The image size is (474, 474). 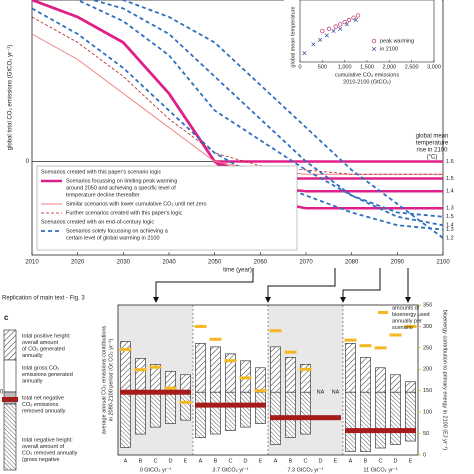 I want to click on schematic-note: CO₂ emissions, so click(x=40, y=405).